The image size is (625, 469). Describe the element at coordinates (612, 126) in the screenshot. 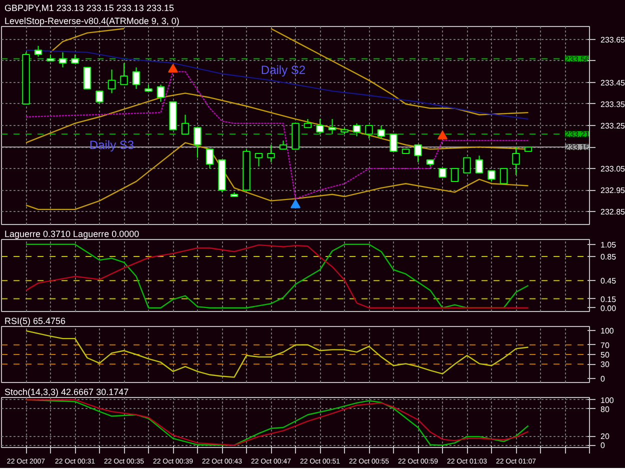

I see `y-tick-label: 233.25` at that location.